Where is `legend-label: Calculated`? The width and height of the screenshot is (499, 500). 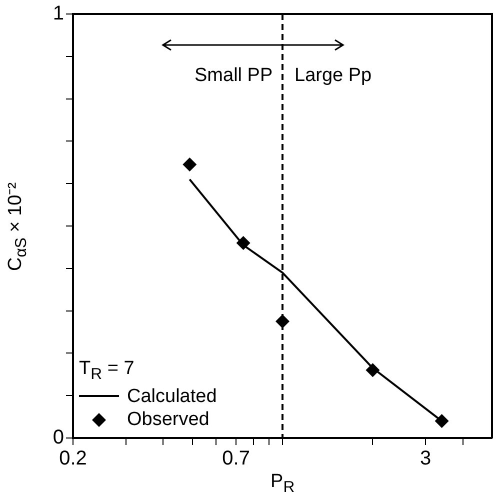 legend-label: Calculated is located at coordinates (172, 396).